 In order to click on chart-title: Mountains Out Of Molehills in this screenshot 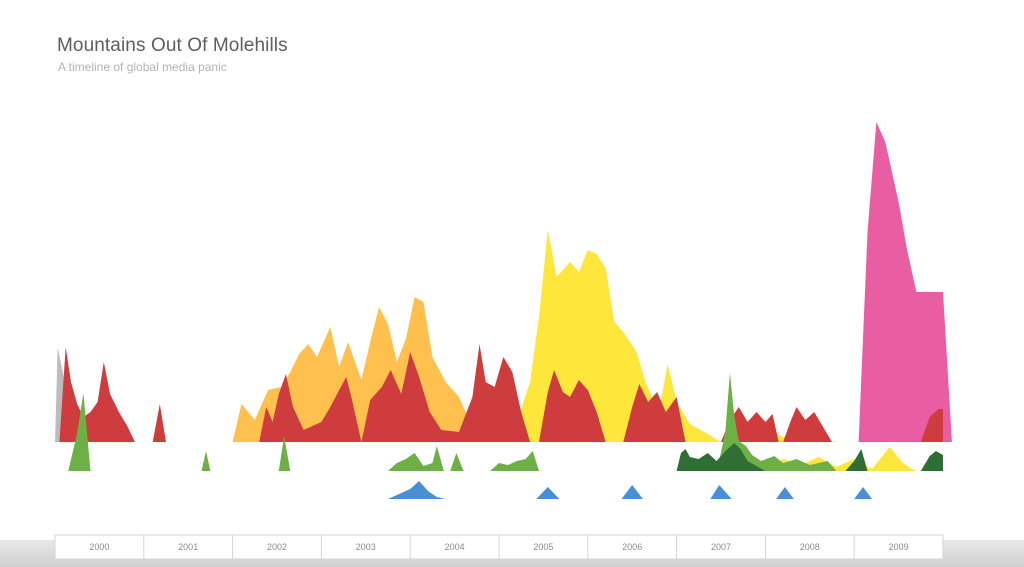, I will do `click(172, 45)`.